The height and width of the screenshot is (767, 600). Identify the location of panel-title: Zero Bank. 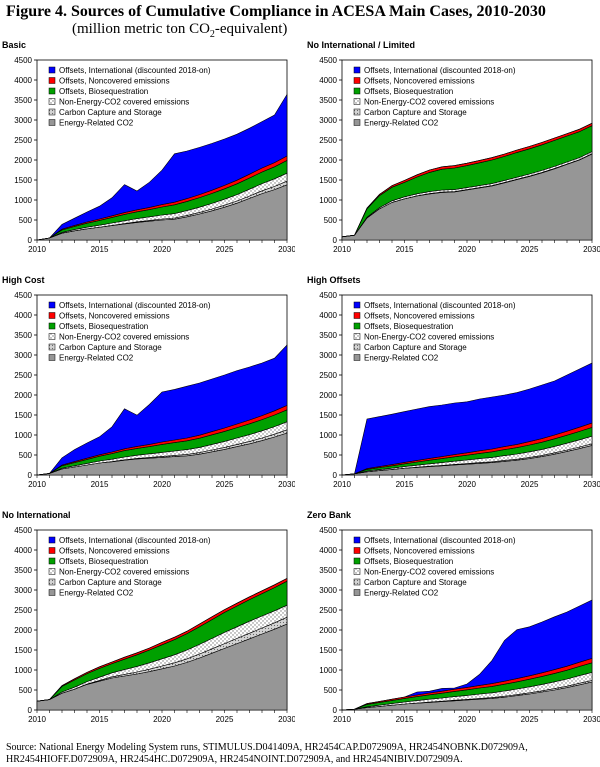
(329, 515).